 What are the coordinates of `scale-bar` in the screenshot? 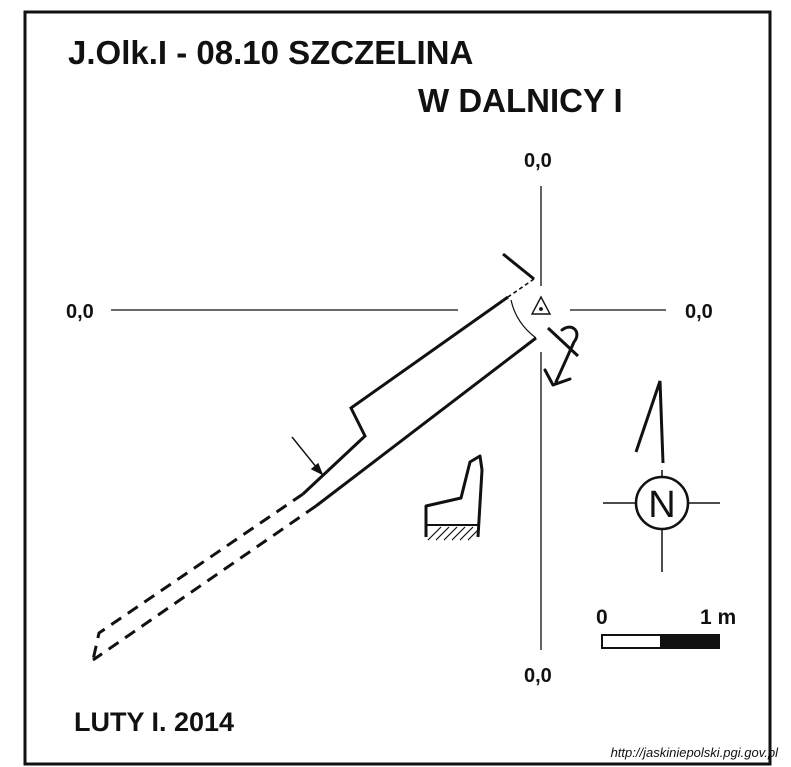 It's located at (660, 641).